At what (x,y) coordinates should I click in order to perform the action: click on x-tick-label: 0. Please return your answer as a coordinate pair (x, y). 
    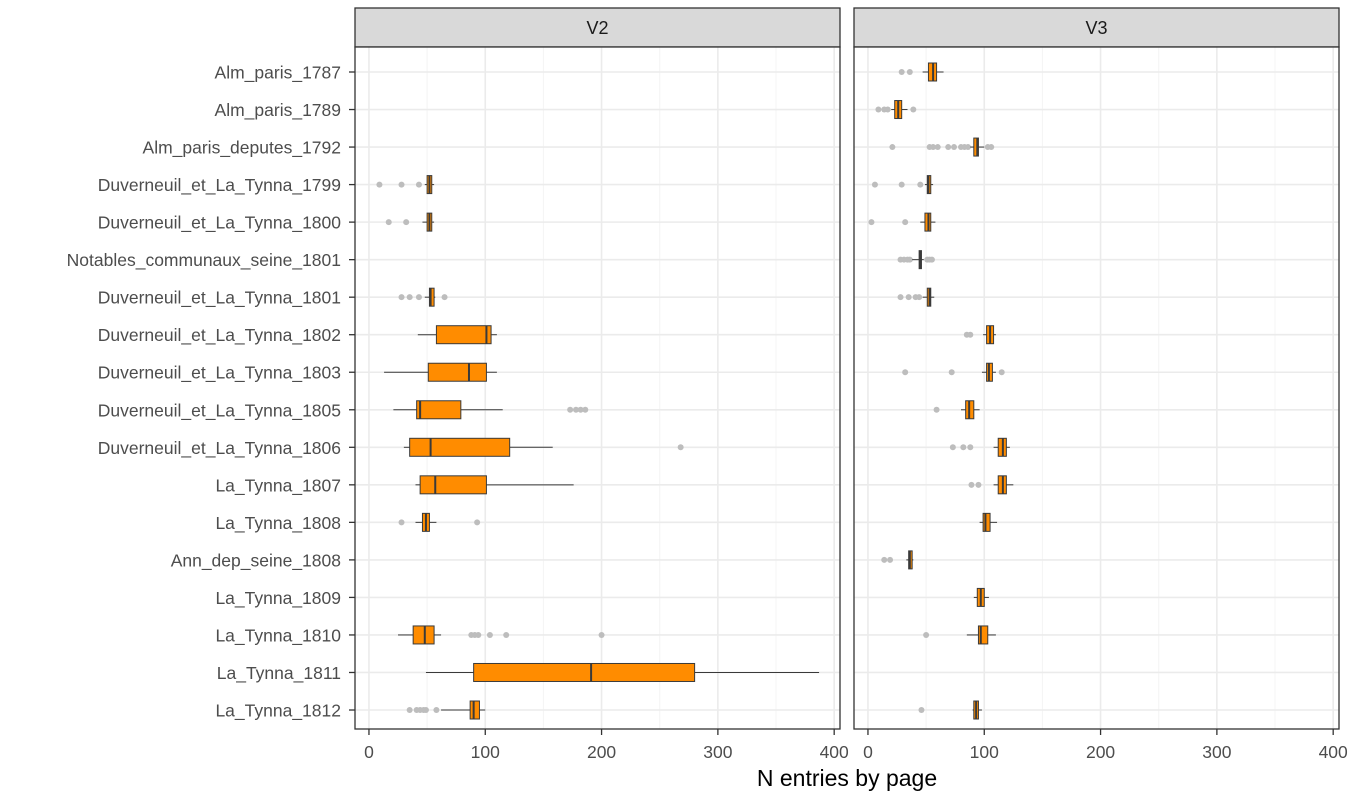
    Looking at the image, I should click on (868, 752).